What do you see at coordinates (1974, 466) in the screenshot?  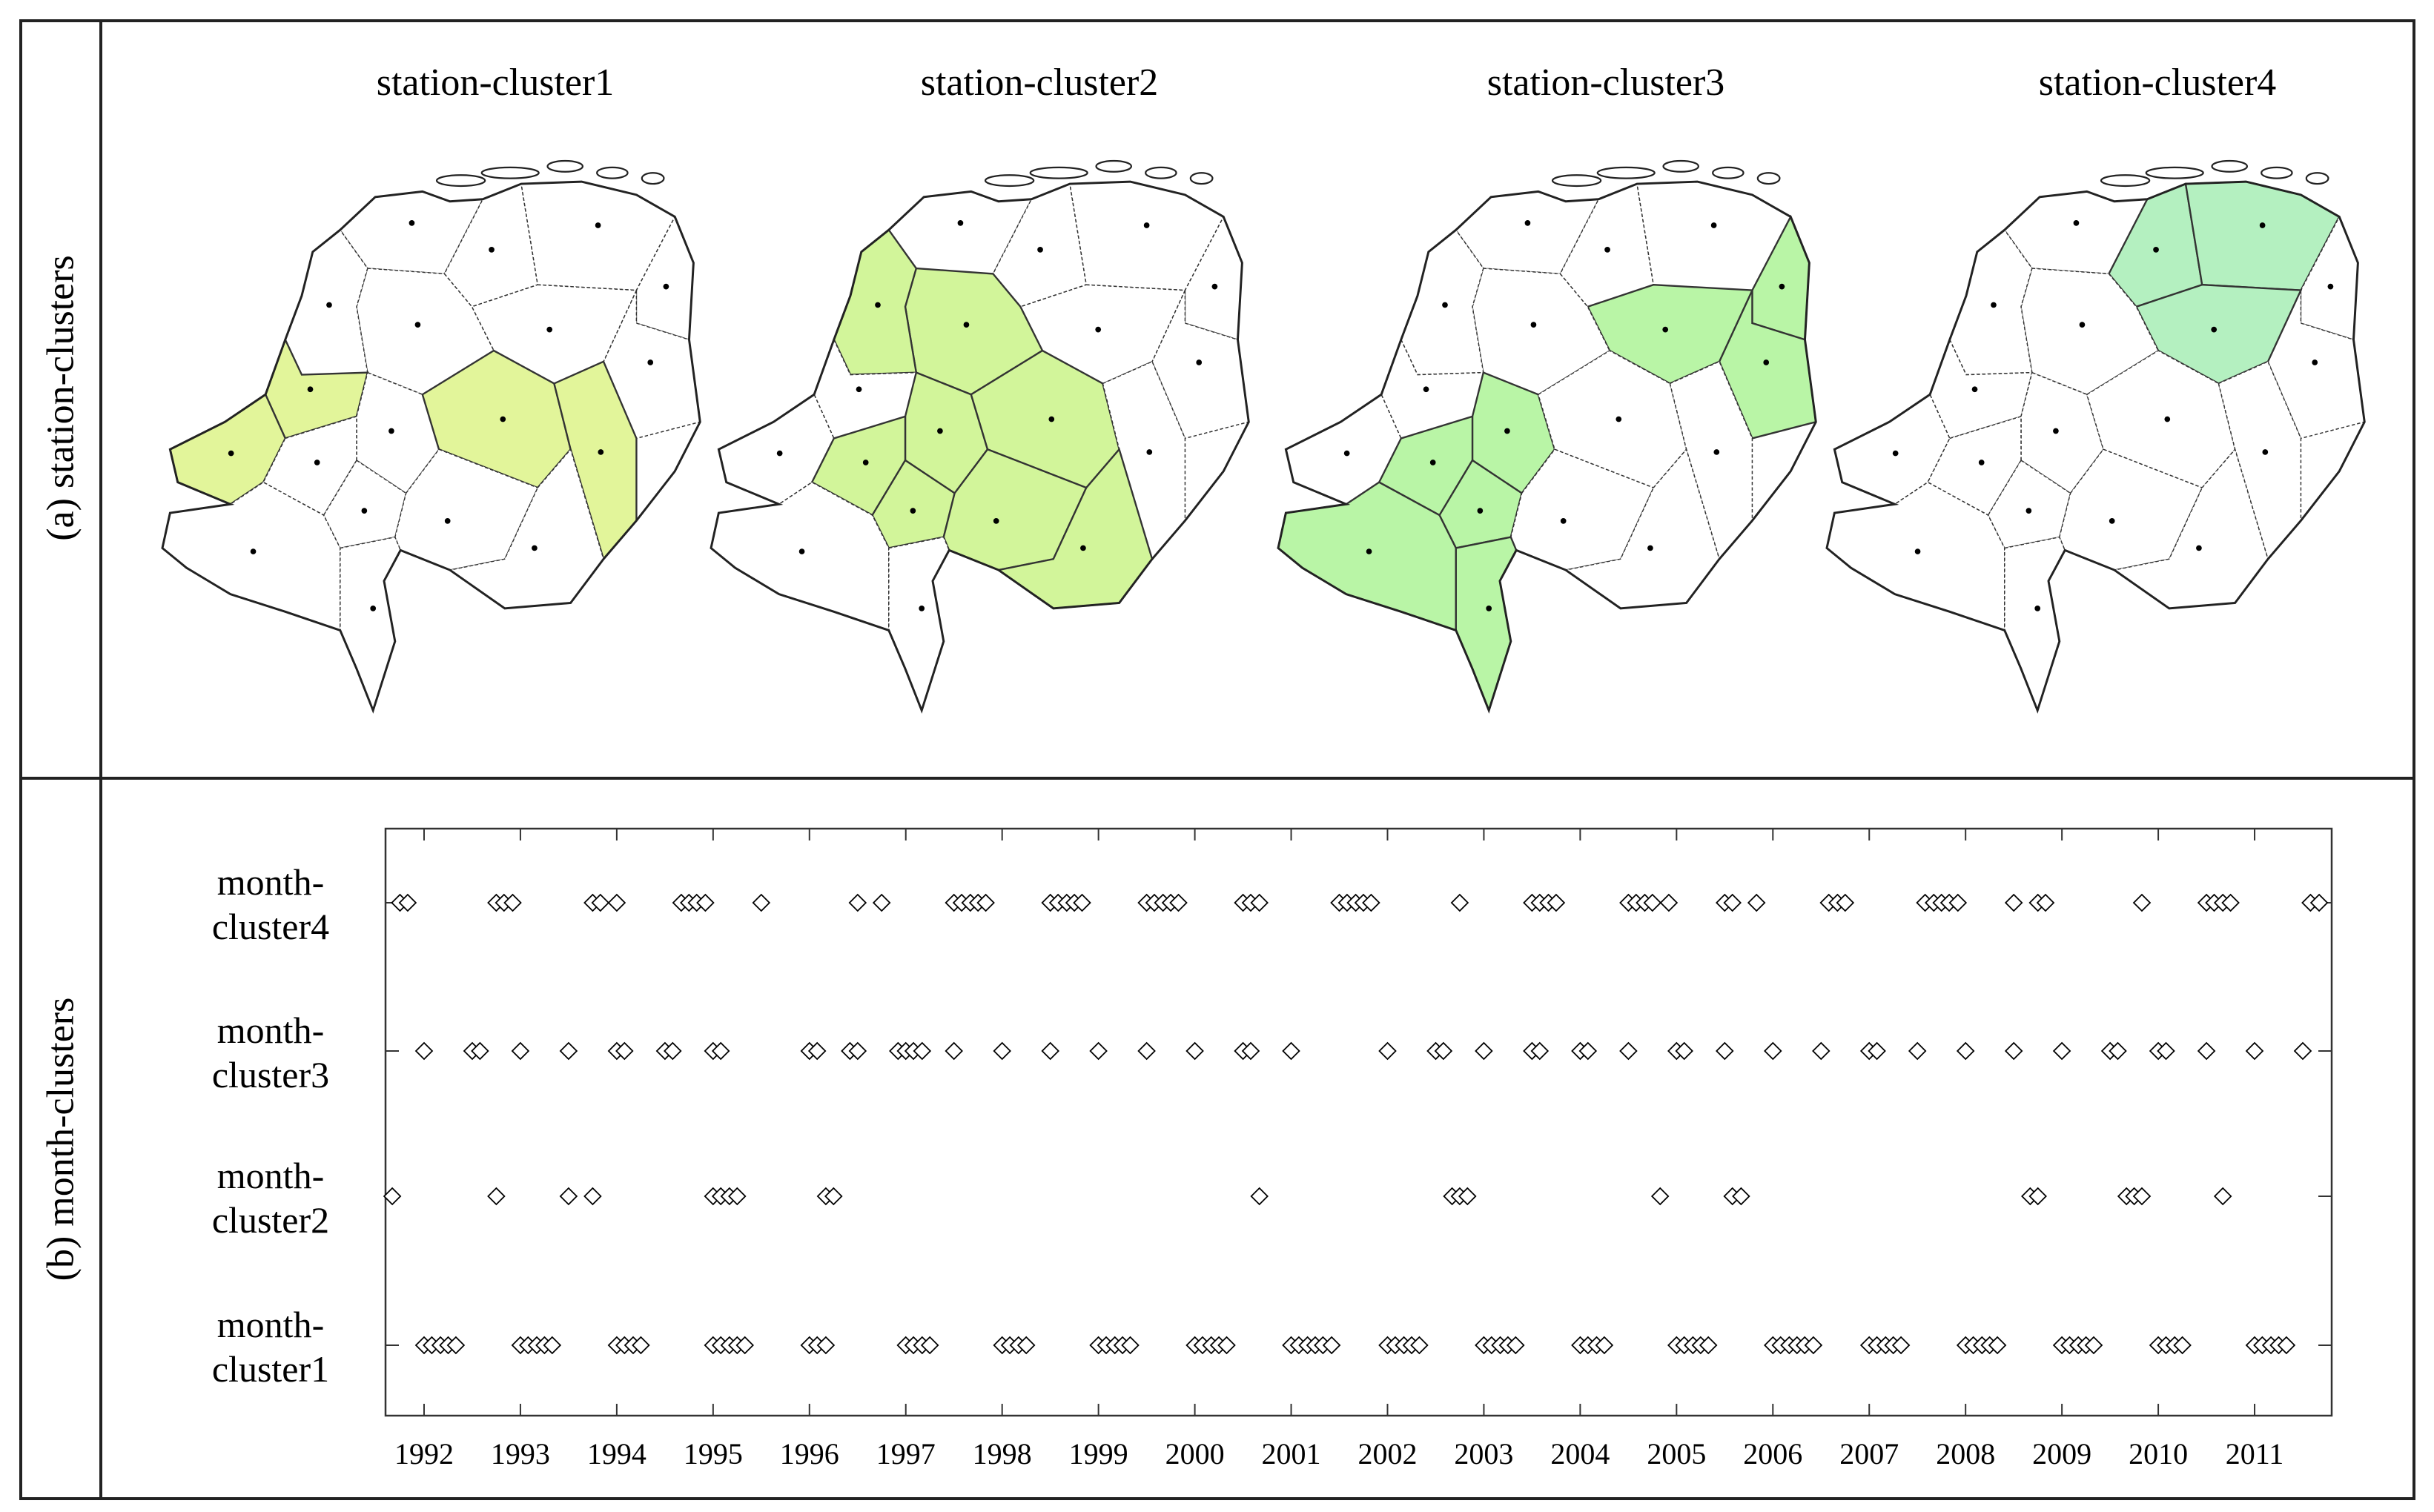 I see `station-cell` at bounding box center [1974, 466].